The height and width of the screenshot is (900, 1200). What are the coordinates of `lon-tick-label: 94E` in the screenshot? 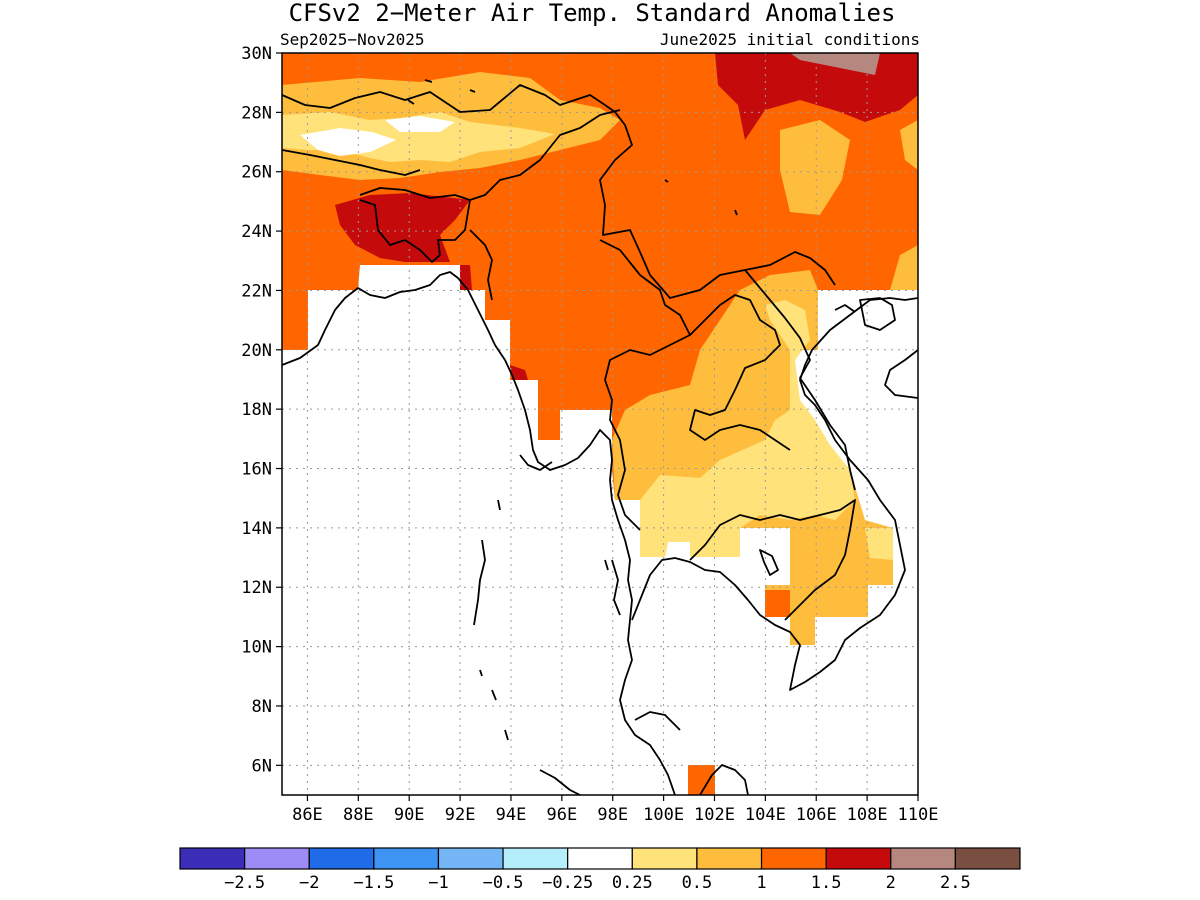 It's located at (511, 815).